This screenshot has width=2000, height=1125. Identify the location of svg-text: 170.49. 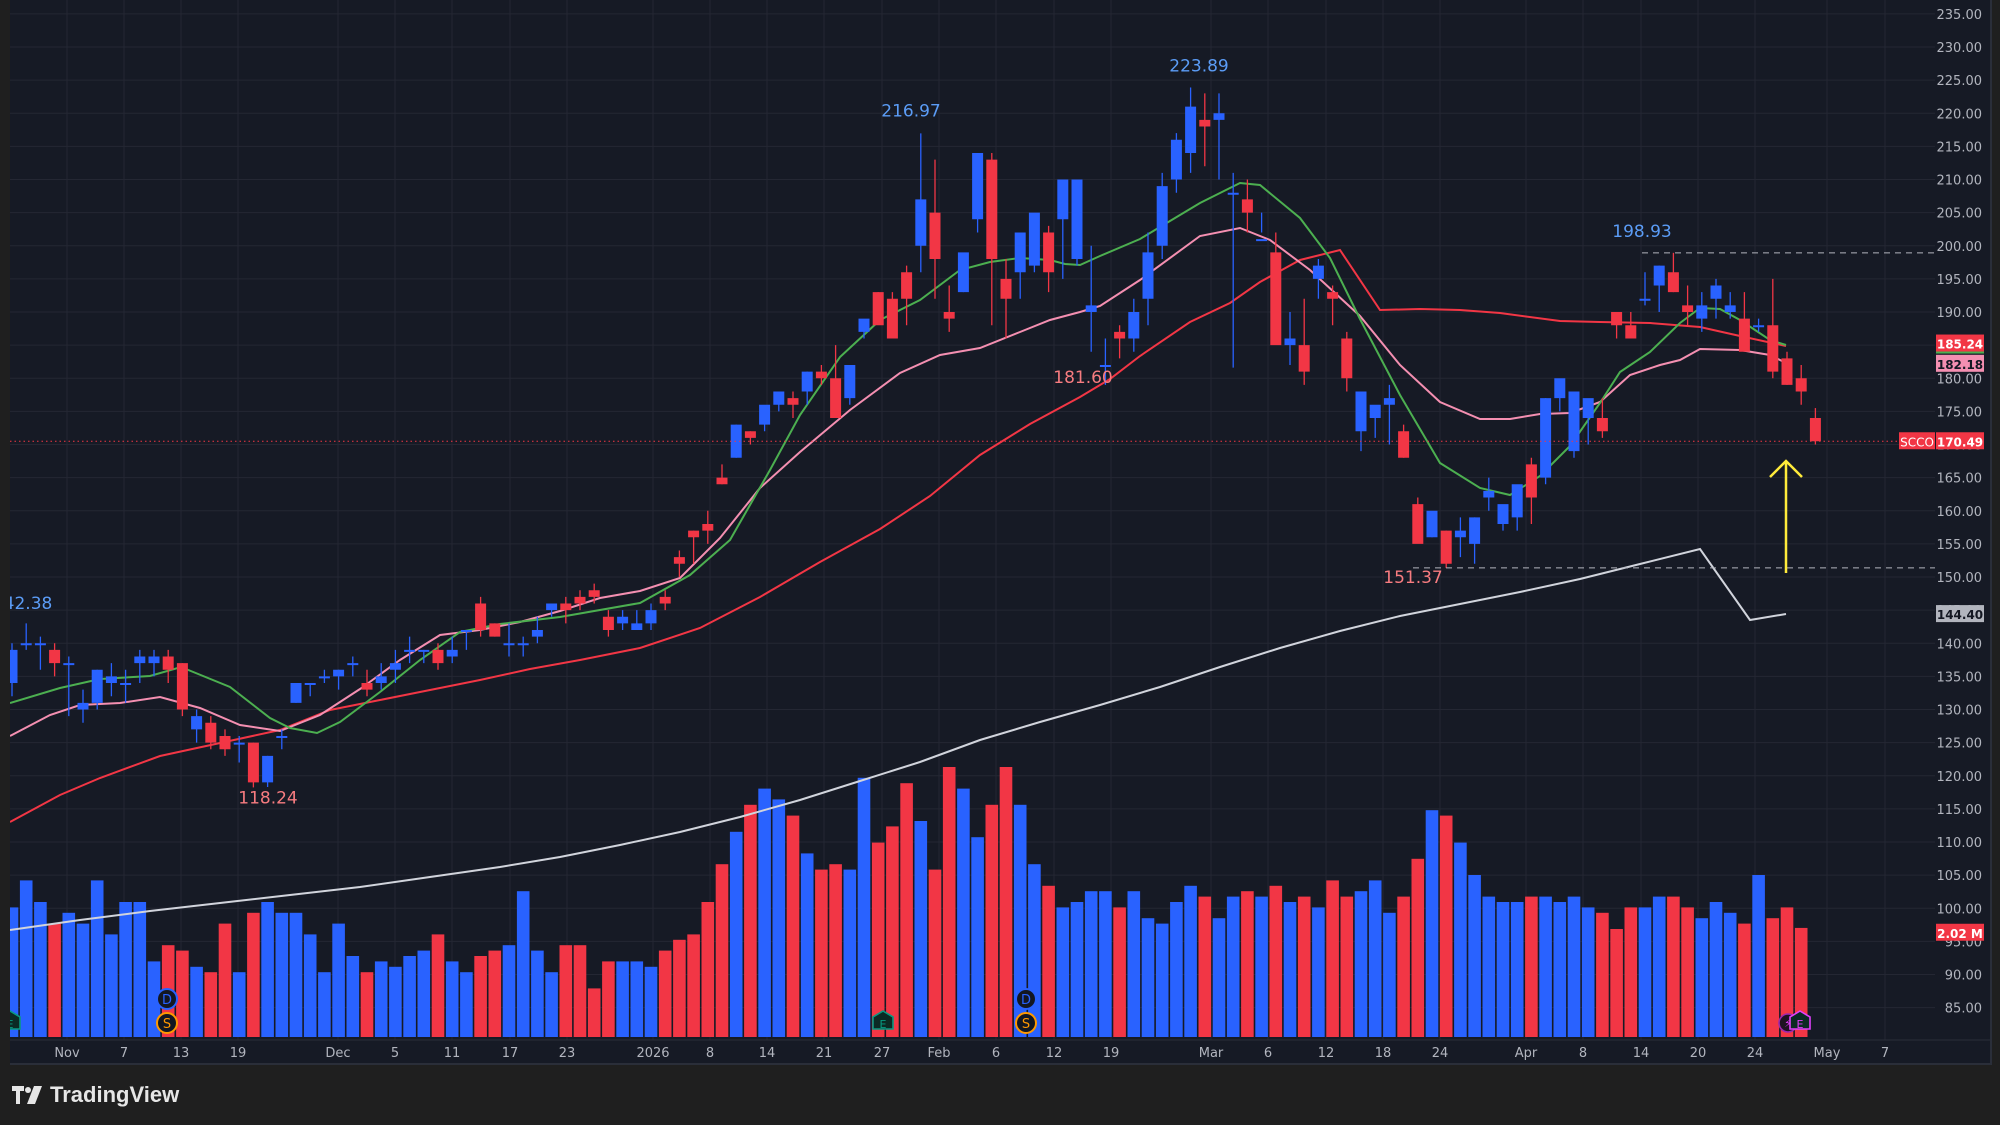
(1960, 442).